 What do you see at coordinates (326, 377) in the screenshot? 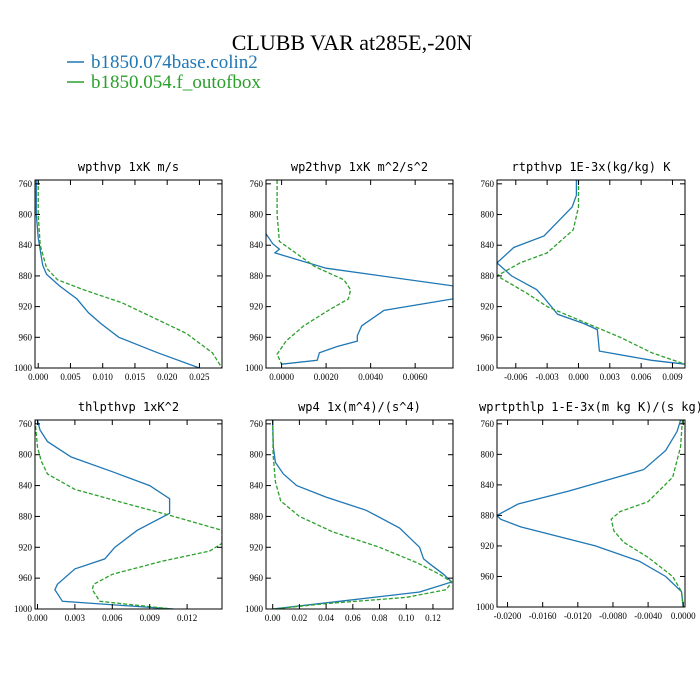
I see `x-tick-label: 0.0020` at bounding box center [326, 377].